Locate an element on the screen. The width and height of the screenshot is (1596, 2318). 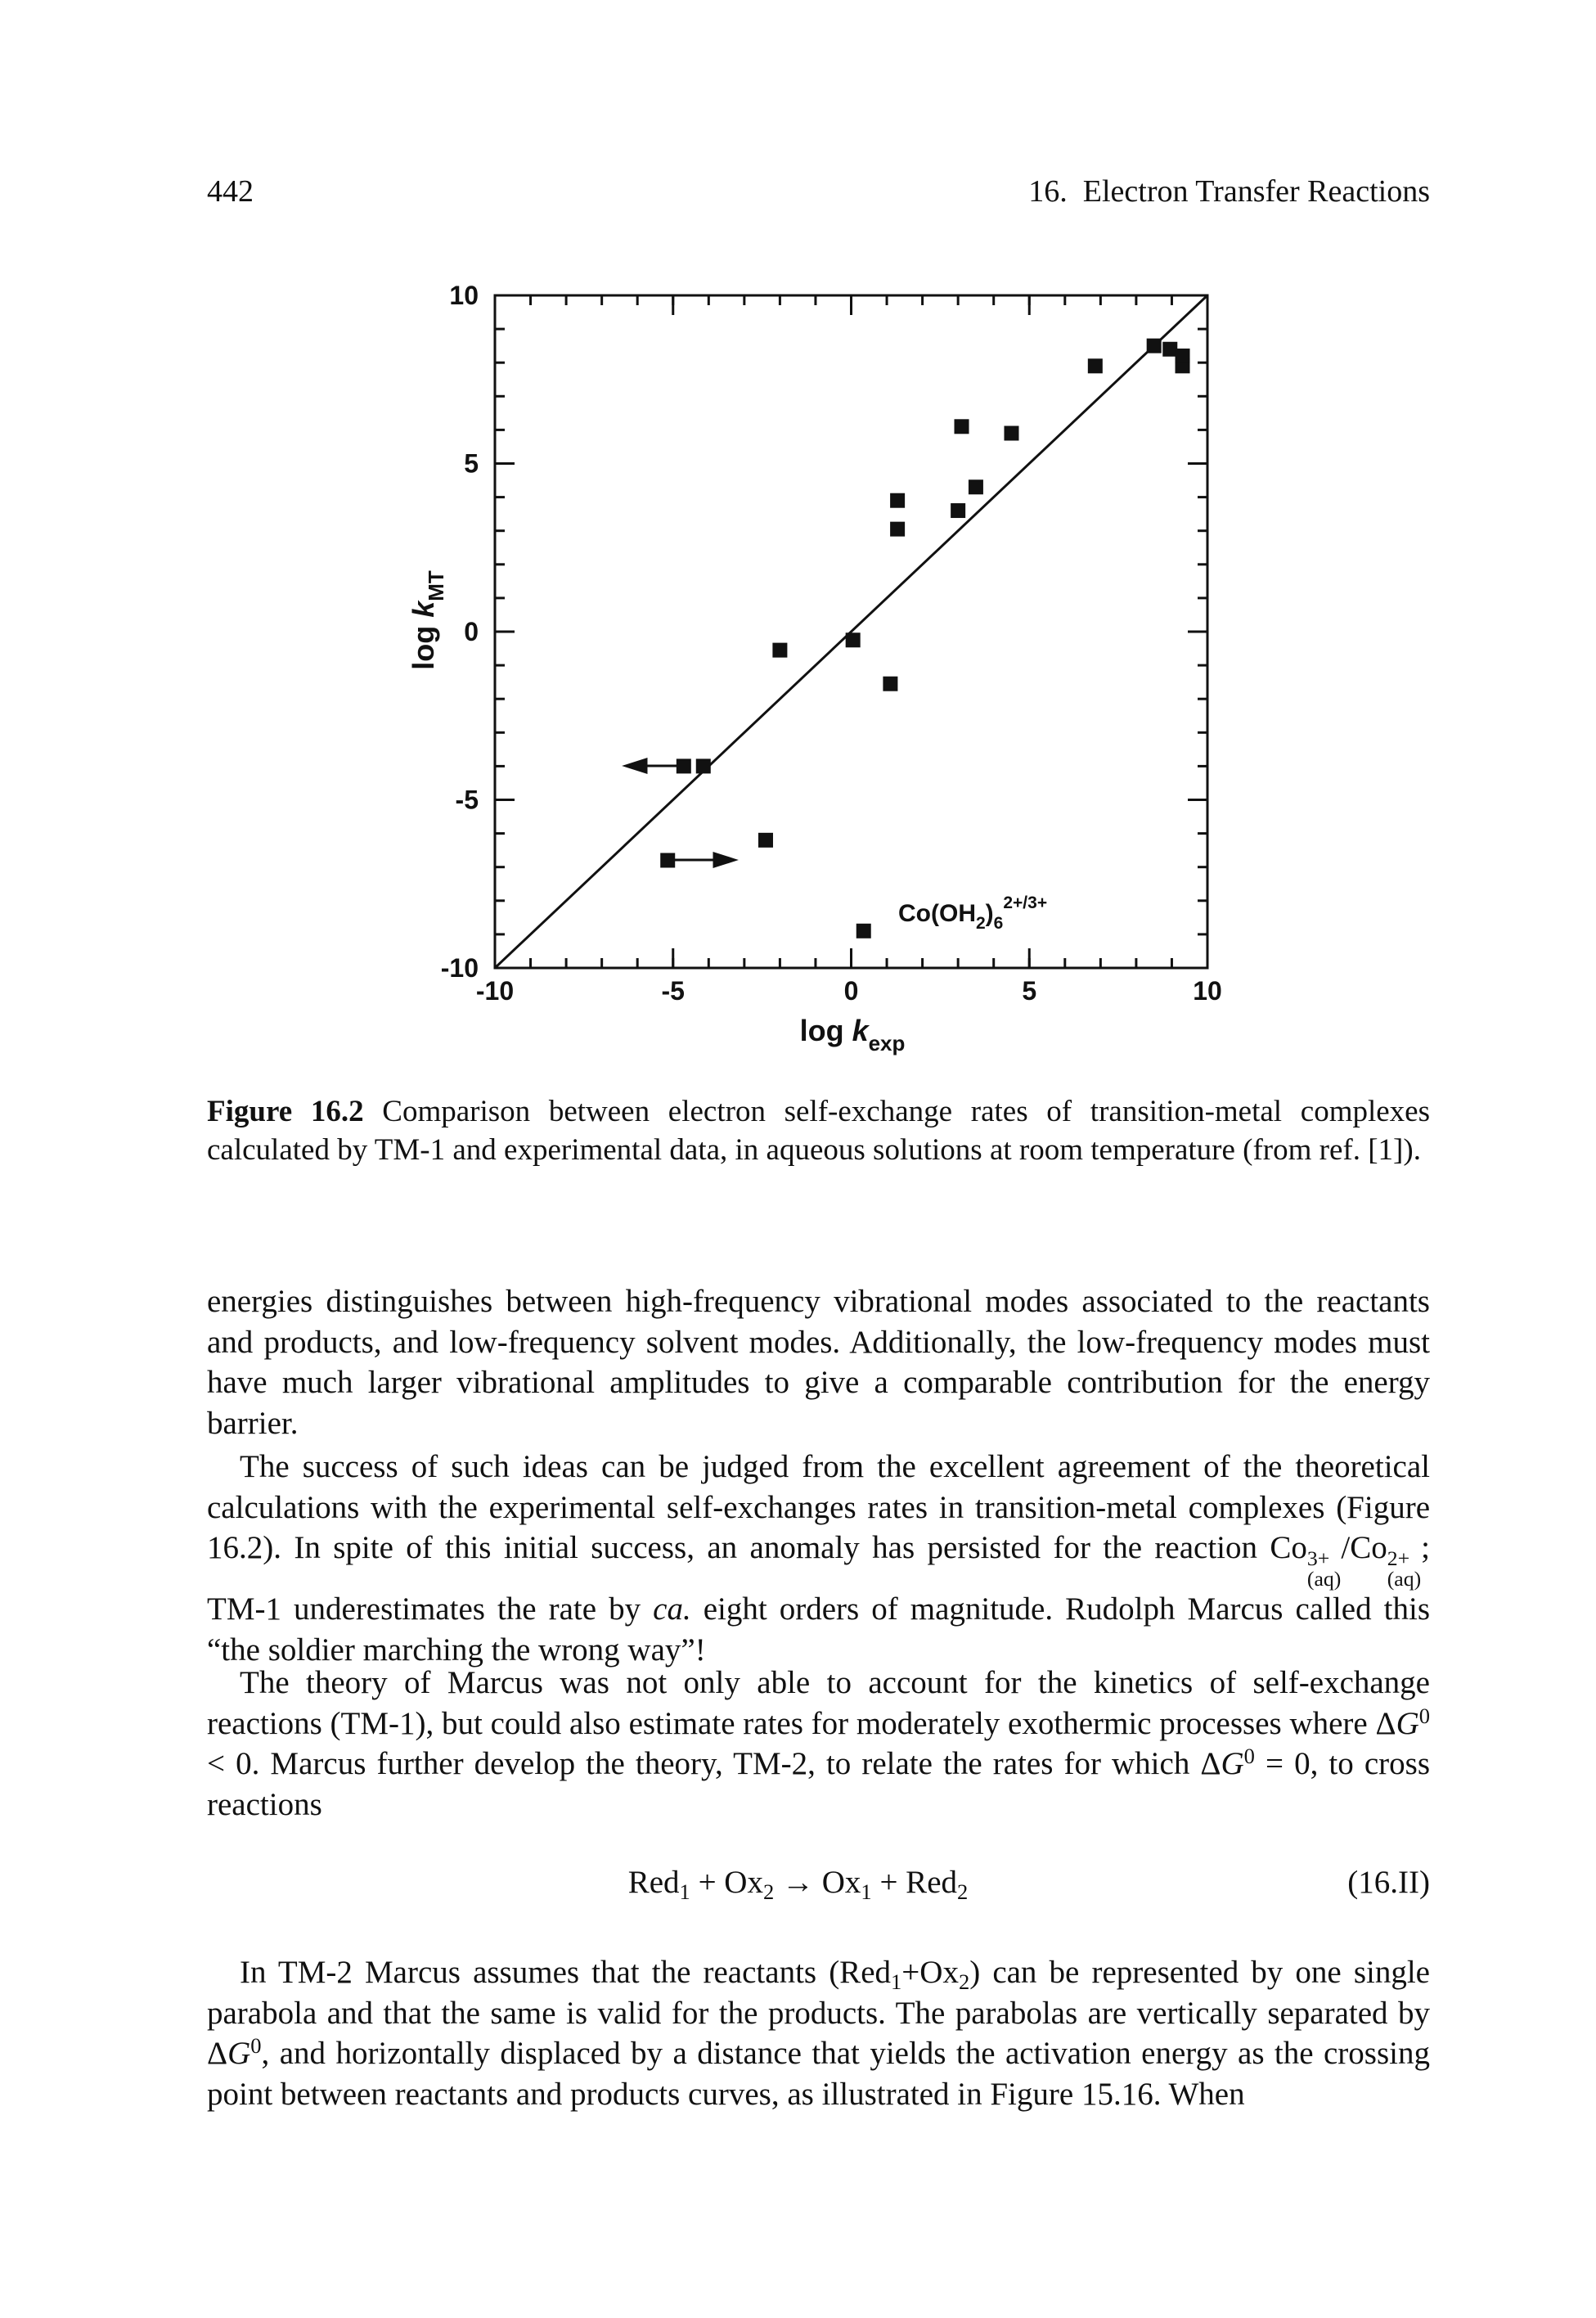
equation: Red1 + Ox2 → Ox1 + Red2 is located at coordinates (798, 1884).